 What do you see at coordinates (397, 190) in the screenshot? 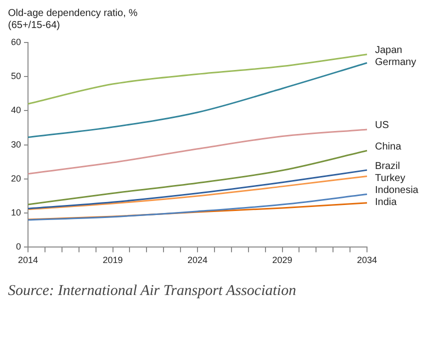
I see `series-label: Indonesia` at bounding box center [397, 190].